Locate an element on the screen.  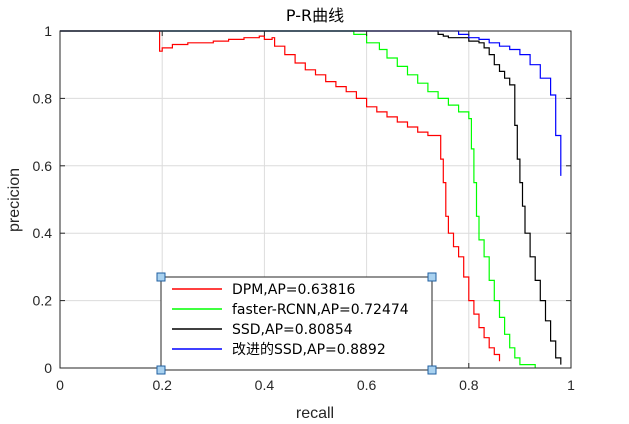
x-tick-label: 0.6 is located at coordinates (367, 385).